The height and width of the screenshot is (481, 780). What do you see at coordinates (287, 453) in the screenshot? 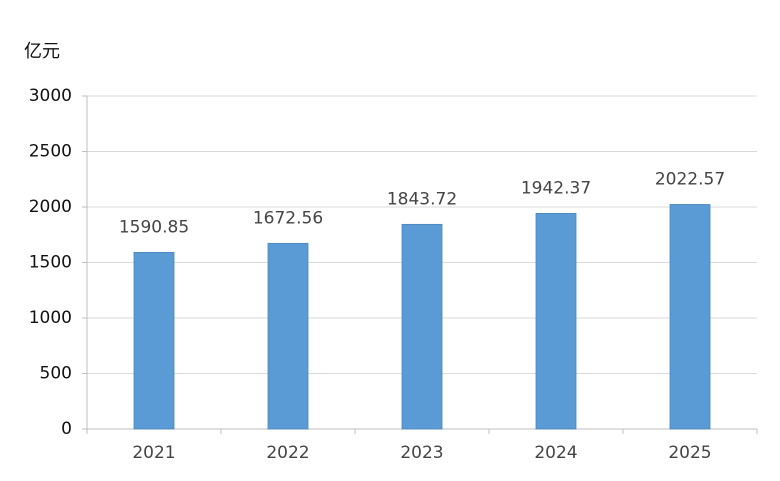
I see `x-tick-label: 2022` at bounding box center [287, 453].